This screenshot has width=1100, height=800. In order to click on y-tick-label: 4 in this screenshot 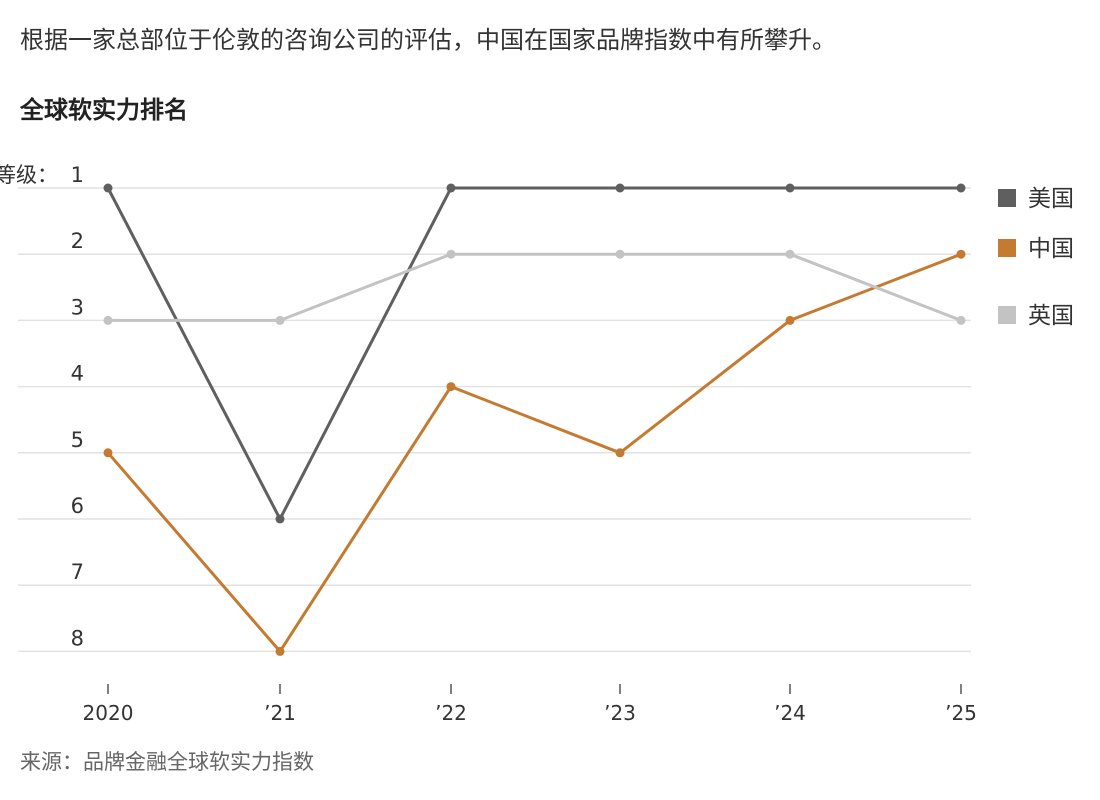, I will do `click(77, 374)`.